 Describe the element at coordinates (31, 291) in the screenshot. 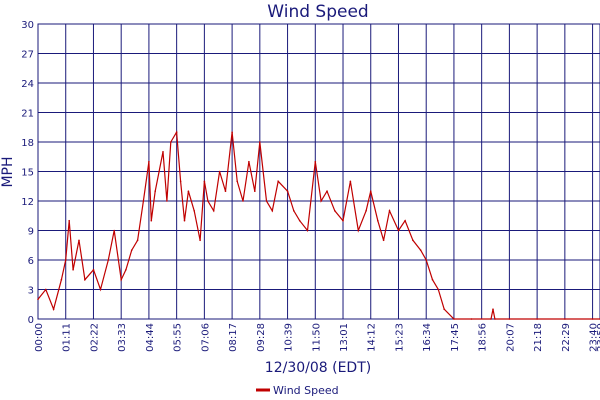

I see `y-tick-label: 3` at that location.